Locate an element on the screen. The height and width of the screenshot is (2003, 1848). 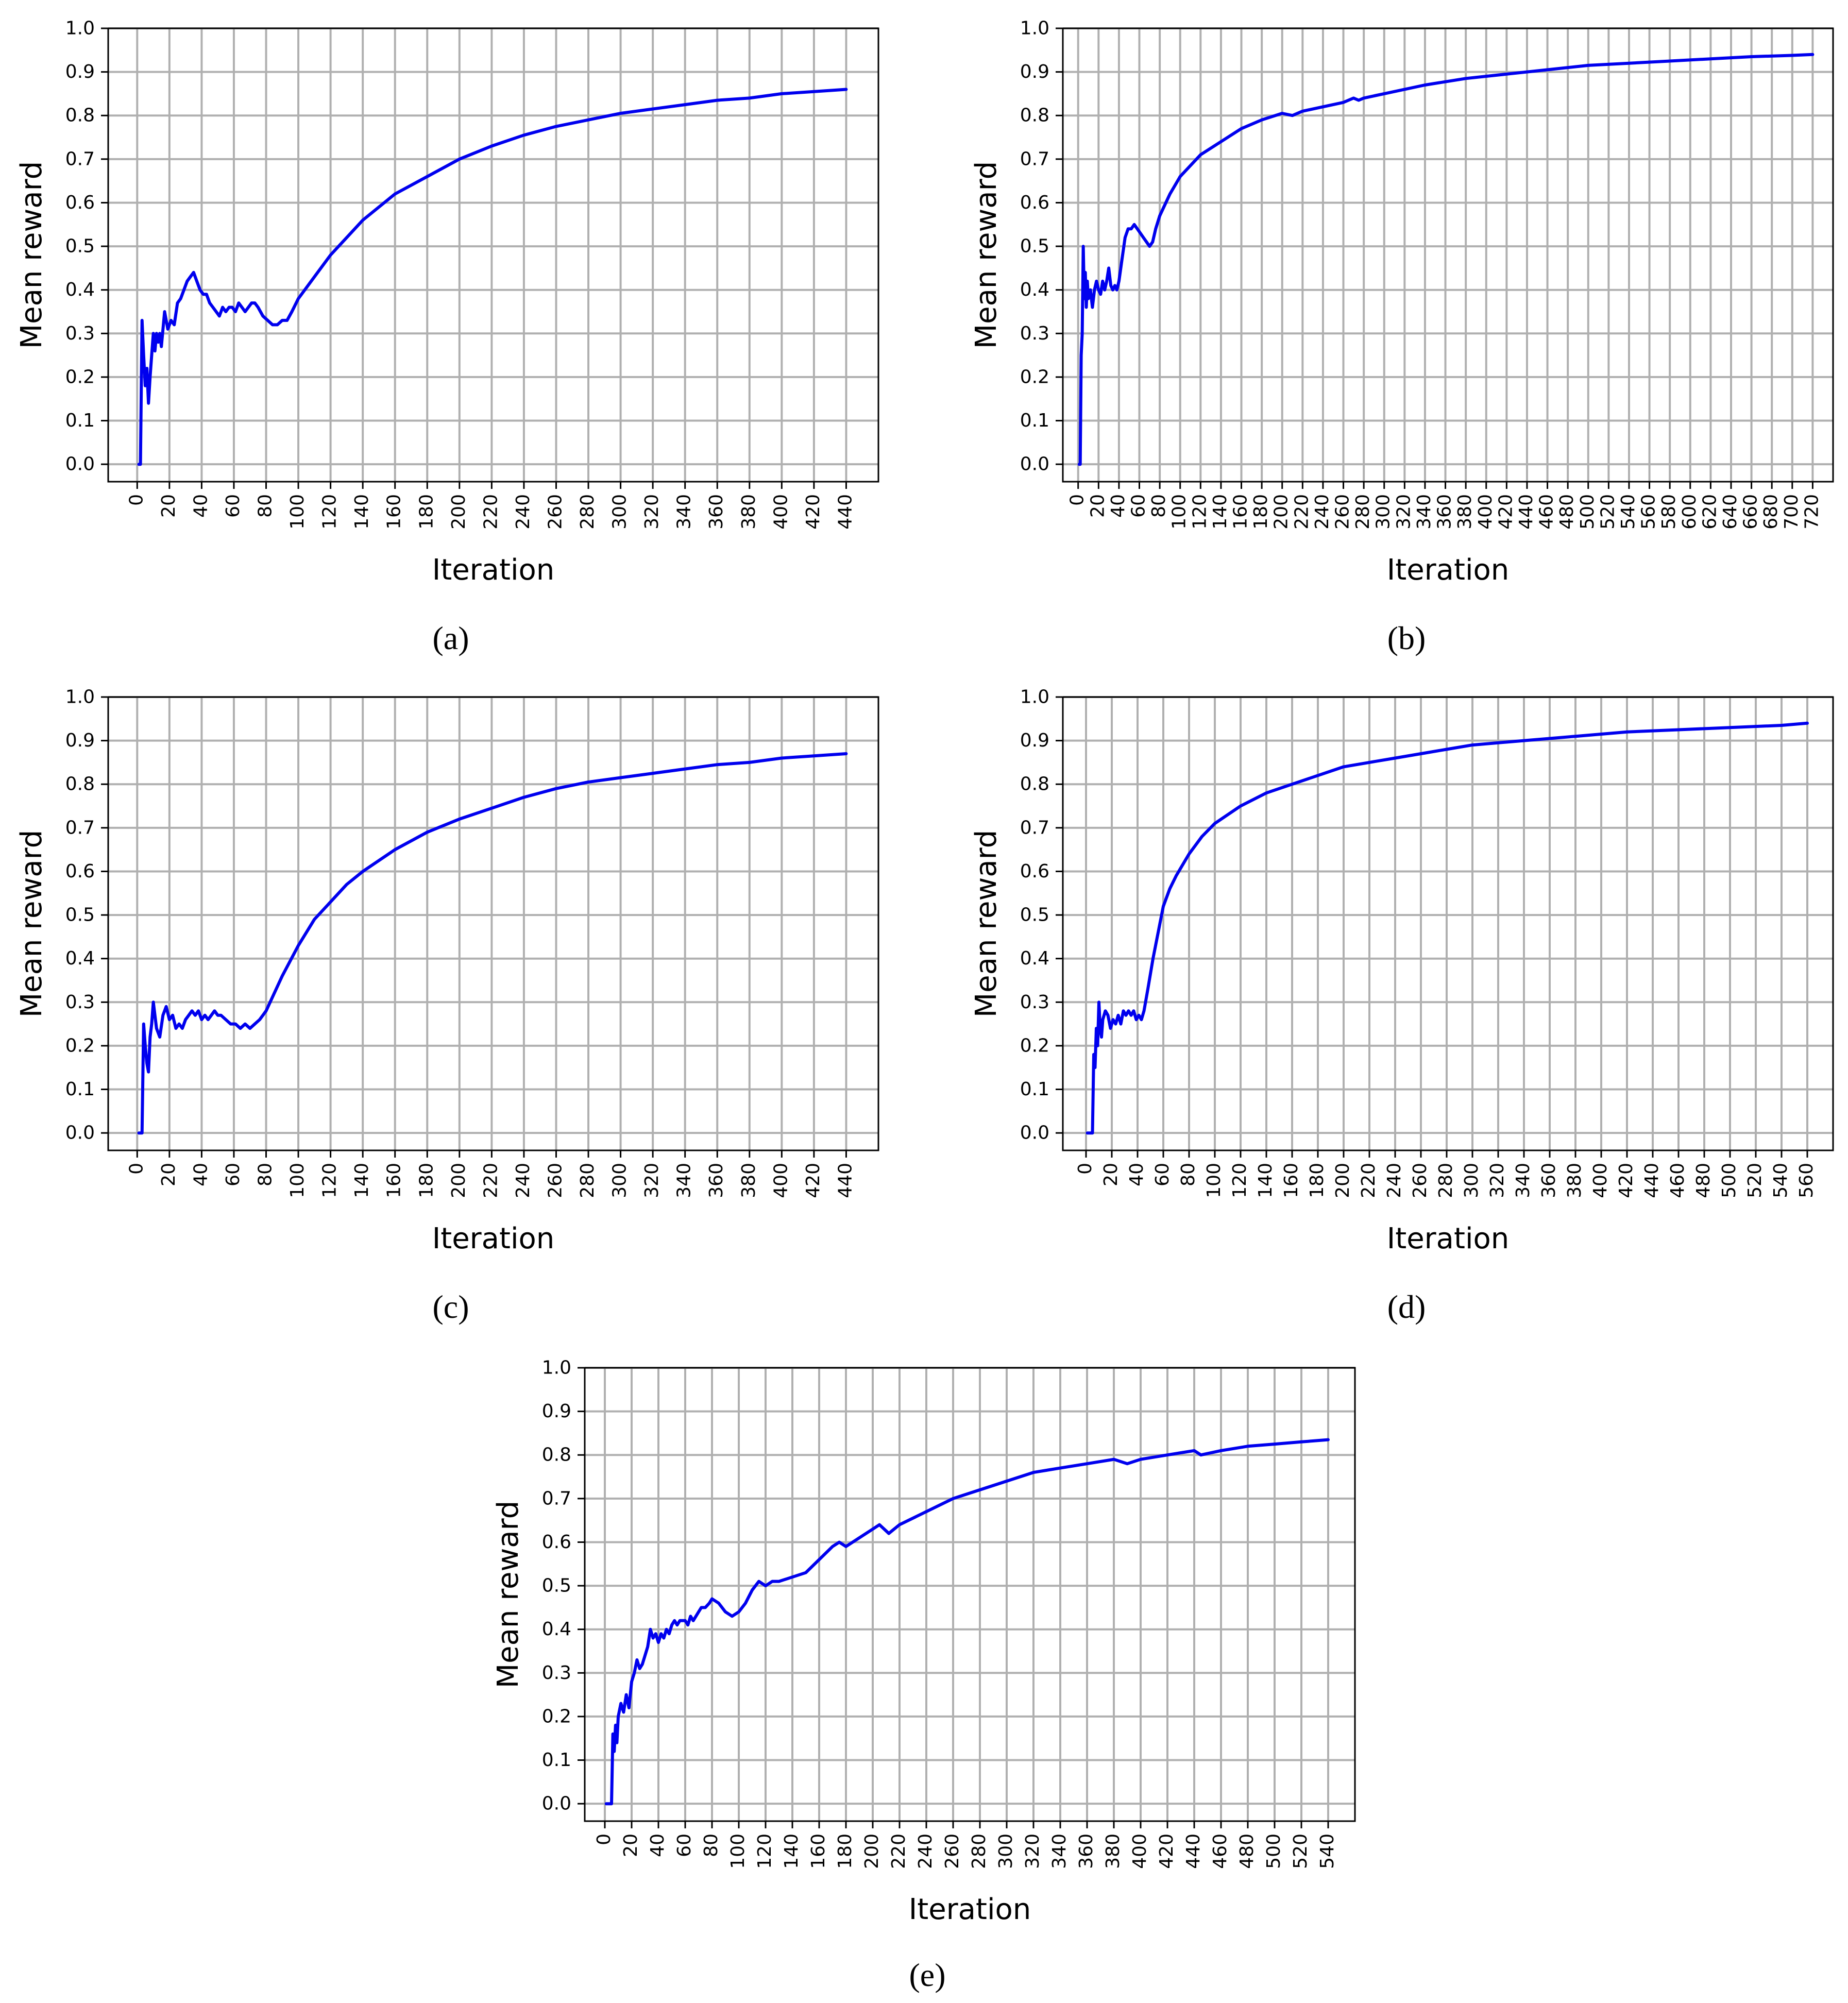
x-tick-label: 600 is located at coordinates (1689, 512).